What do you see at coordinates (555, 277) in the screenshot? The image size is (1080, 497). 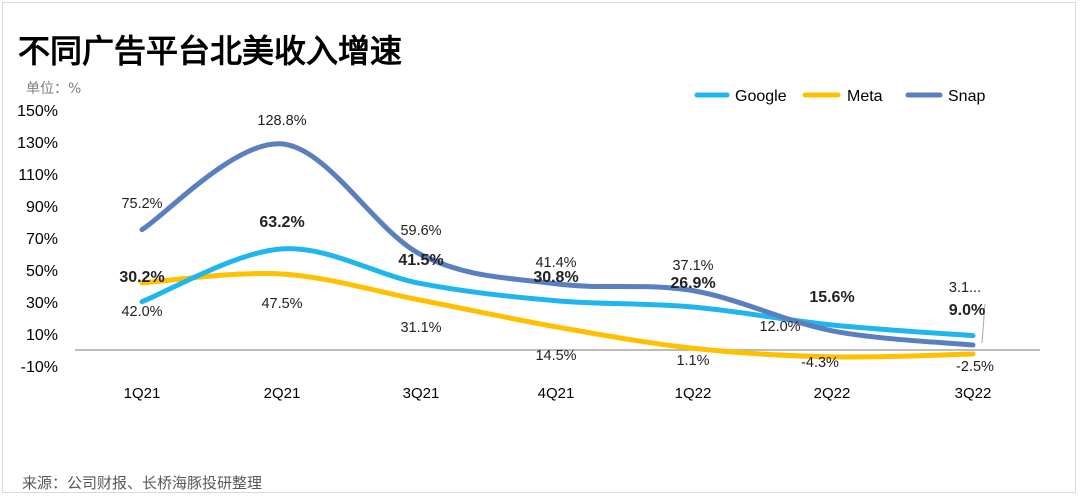 I see `data-label-google: 30.8%` at bounding box center [555, 277].